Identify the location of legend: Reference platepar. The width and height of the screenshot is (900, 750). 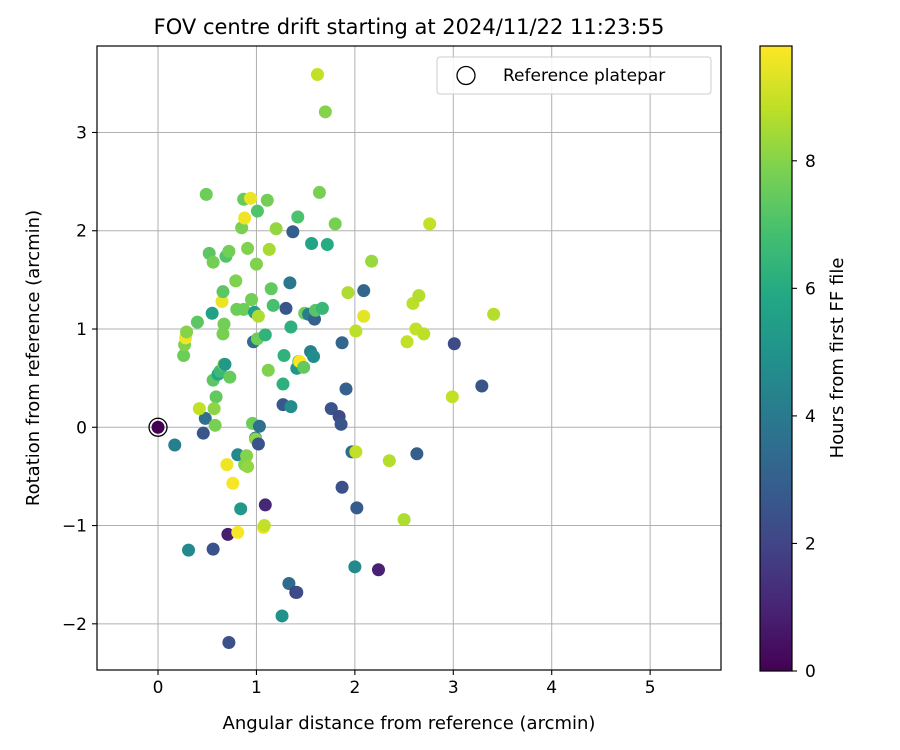
(574, 75).